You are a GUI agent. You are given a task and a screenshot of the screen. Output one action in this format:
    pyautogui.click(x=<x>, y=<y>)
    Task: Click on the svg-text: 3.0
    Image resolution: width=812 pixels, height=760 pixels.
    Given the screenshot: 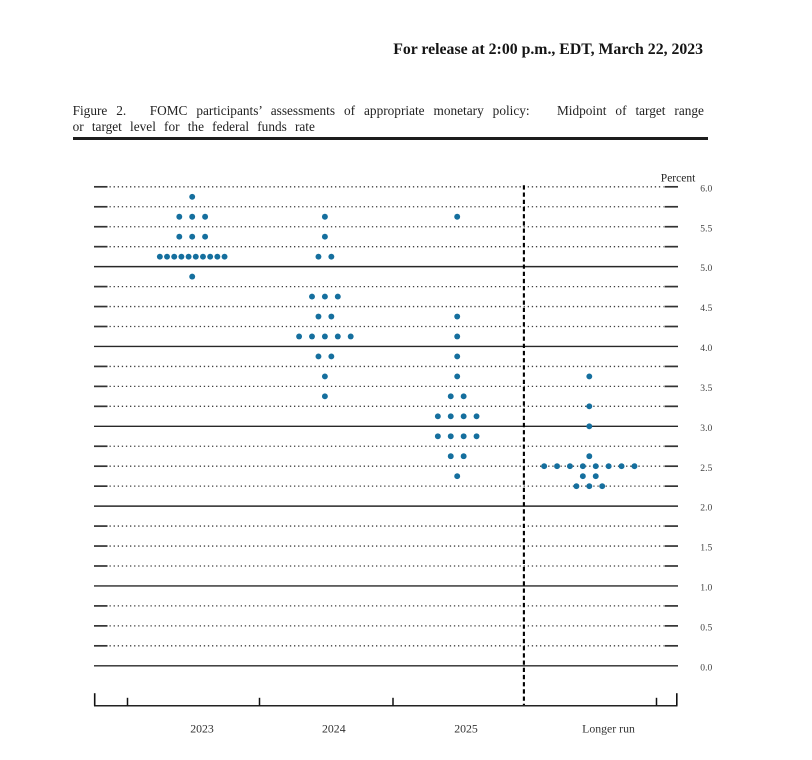 What is the action you would take?
    pyautogui.click(x=706, y=428)
    